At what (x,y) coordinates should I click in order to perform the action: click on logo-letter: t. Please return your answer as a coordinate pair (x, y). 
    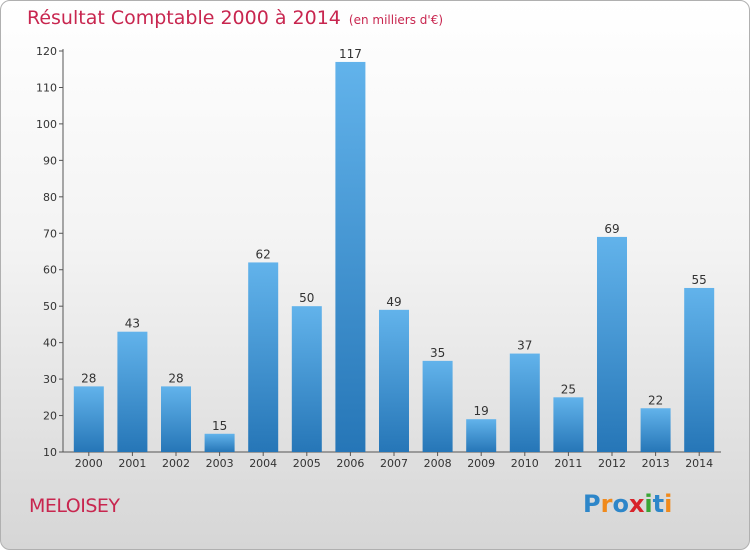
    Looking at the image, I should click on (658, 504).